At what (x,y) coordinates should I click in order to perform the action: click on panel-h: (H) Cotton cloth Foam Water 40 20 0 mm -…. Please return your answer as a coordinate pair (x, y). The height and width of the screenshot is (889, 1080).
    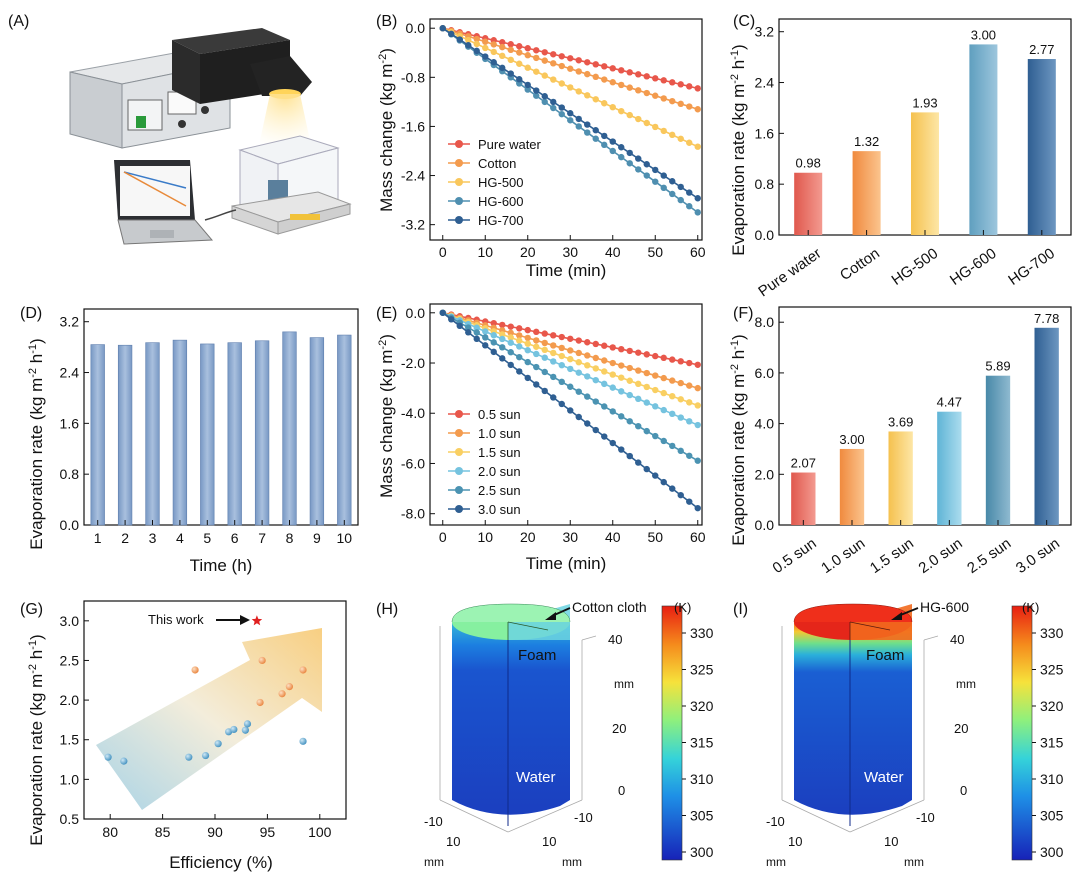
    Looking at the image, I should click on (545, 734).